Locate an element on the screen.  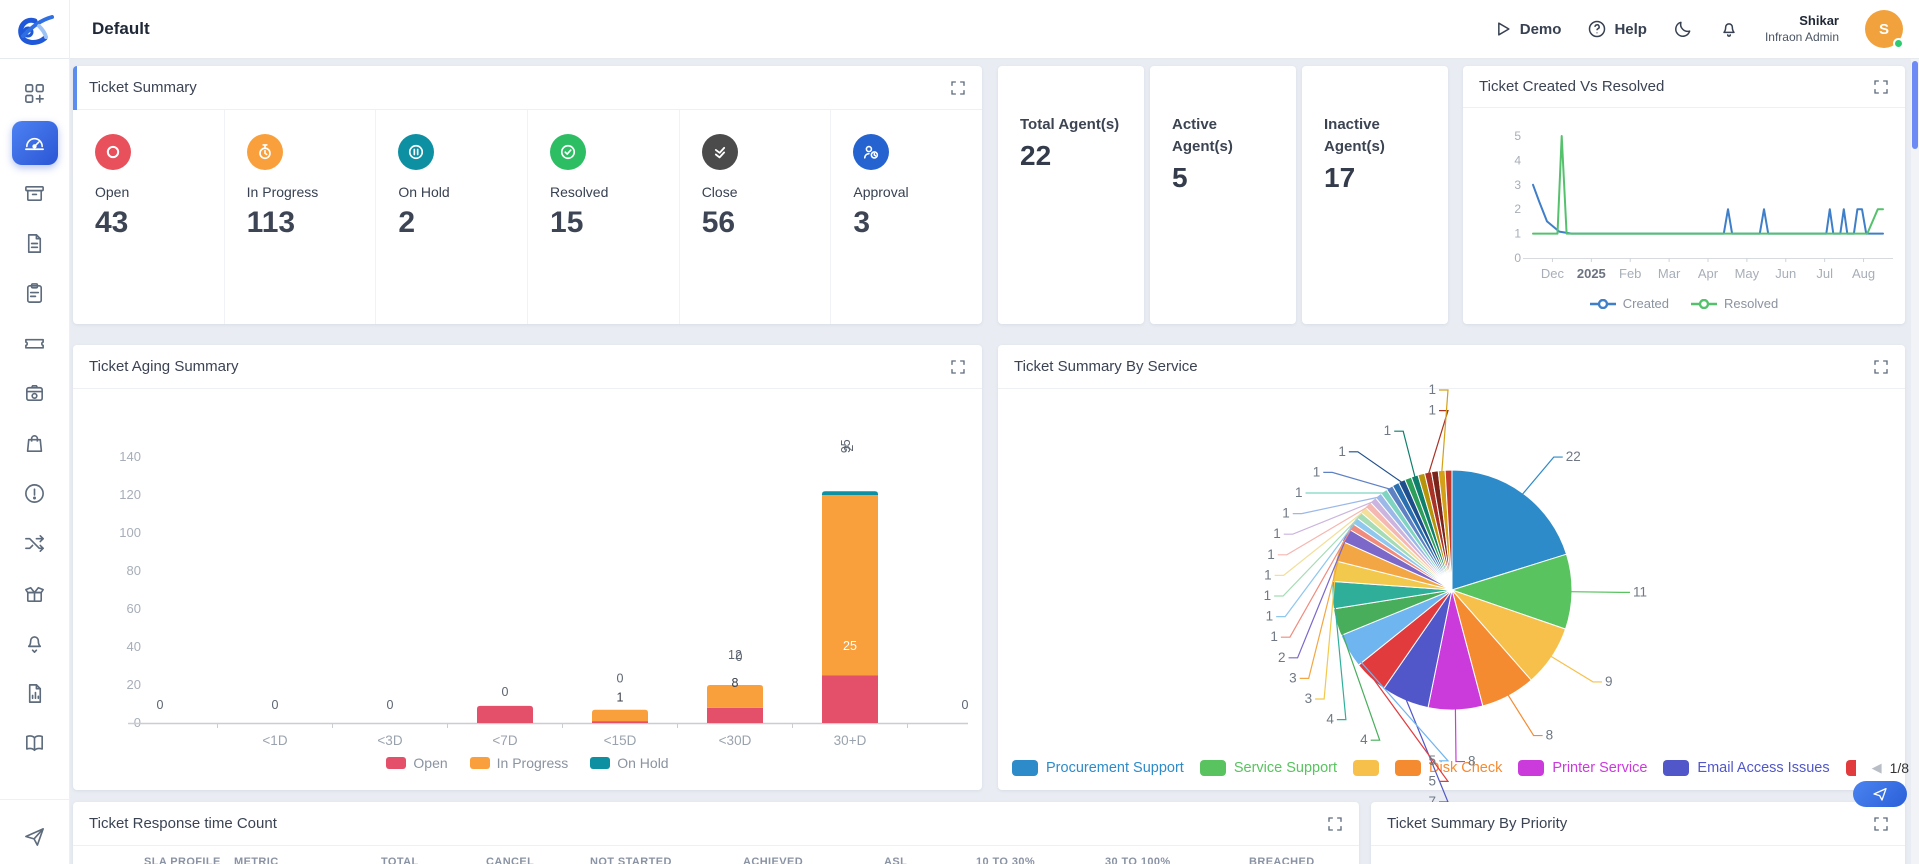
inactive-agents-card: Inactive Agent(s) 17 is located at coordinates (1375, 195).